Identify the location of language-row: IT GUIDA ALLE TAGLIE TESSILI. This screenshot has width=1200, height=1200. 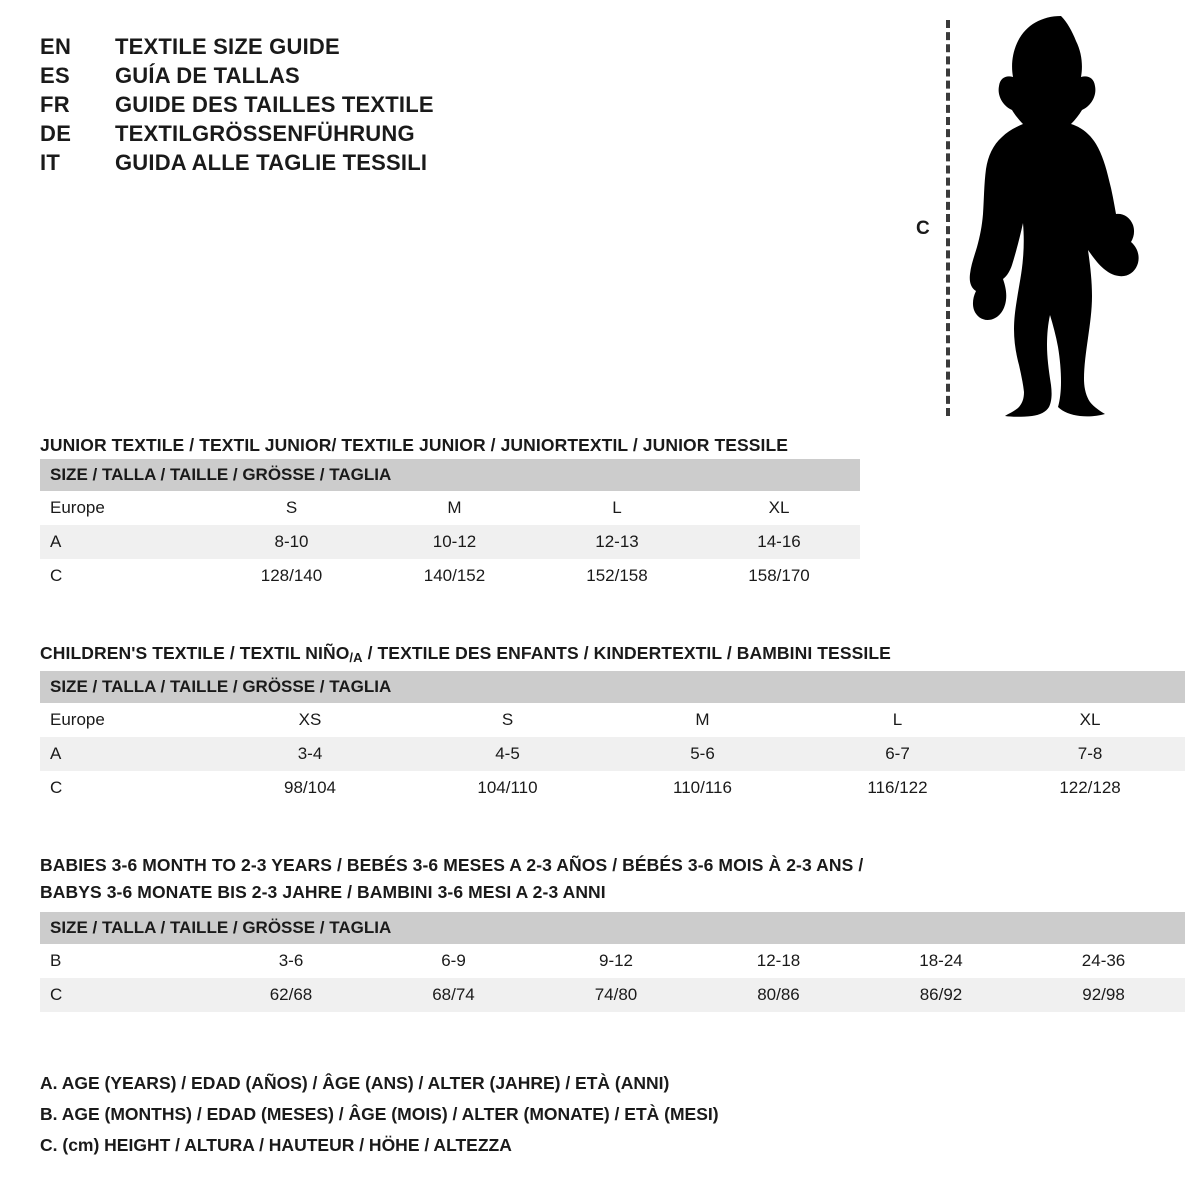
(300, 164).